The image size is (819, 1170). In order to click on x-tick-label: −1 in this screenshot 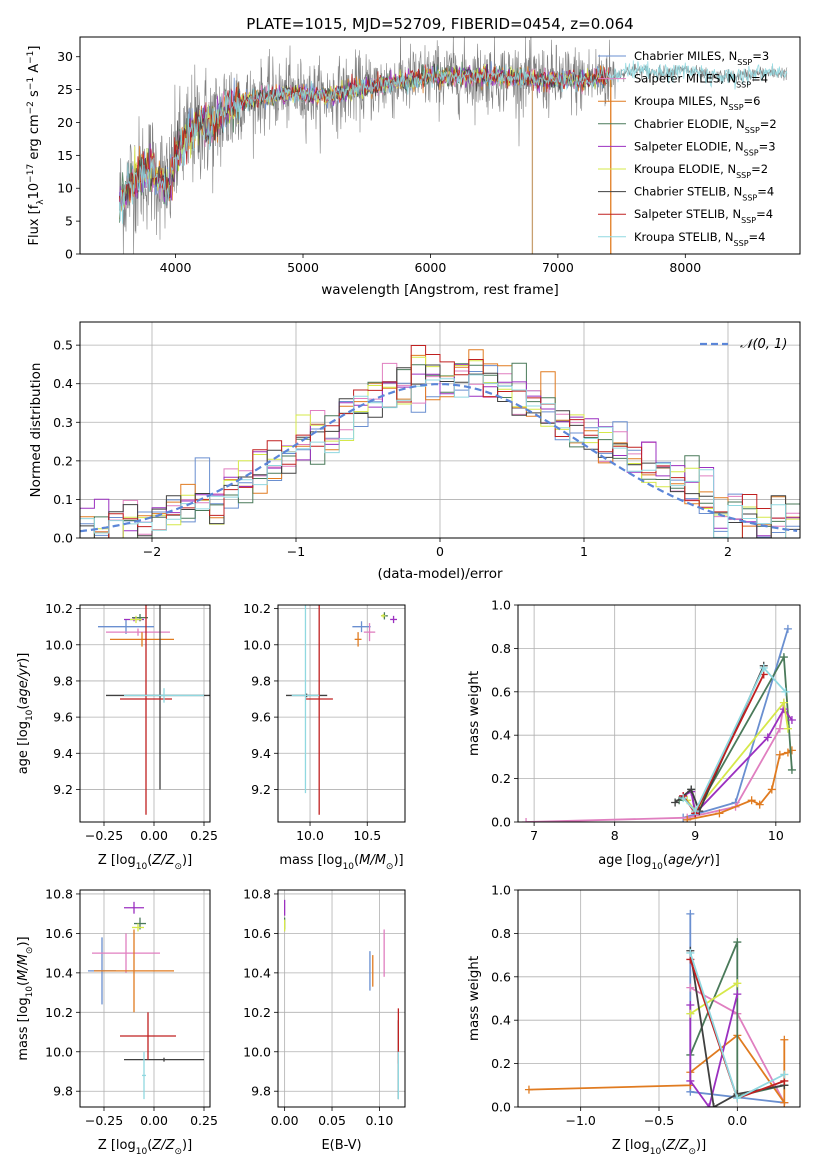, I will do `click(296, 551)`.